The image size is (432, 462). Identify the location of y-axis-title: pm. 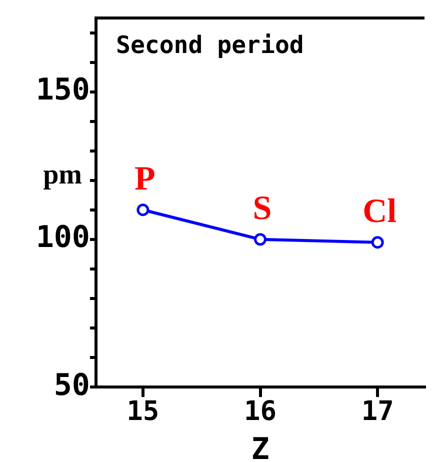
(62, 175).